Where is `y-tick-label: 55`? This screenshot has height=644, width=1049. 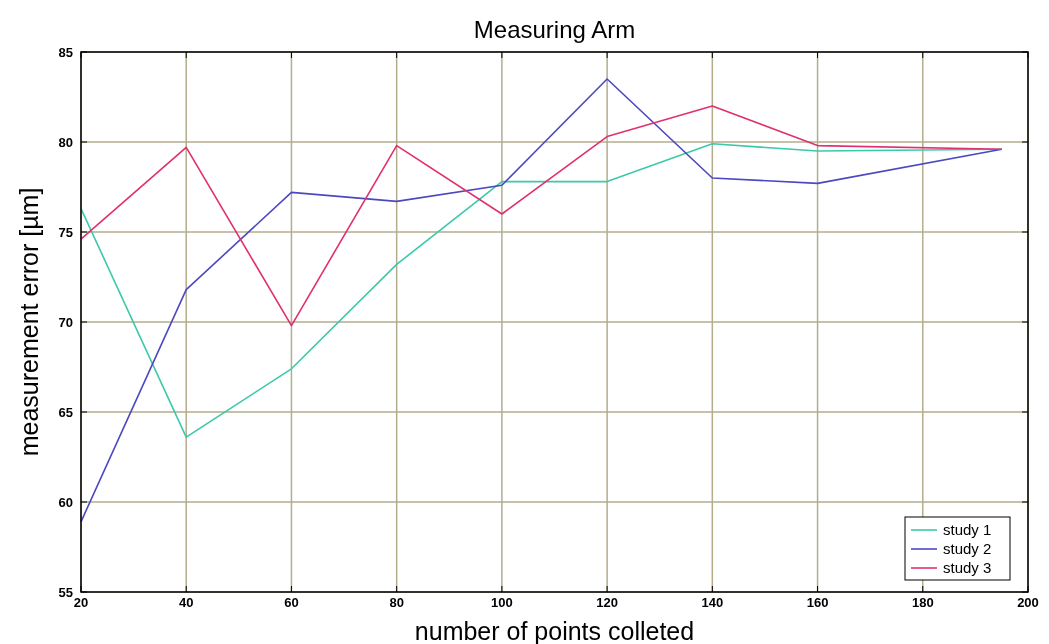 y-tick-label: 55 is located at coordinates (65, 592).